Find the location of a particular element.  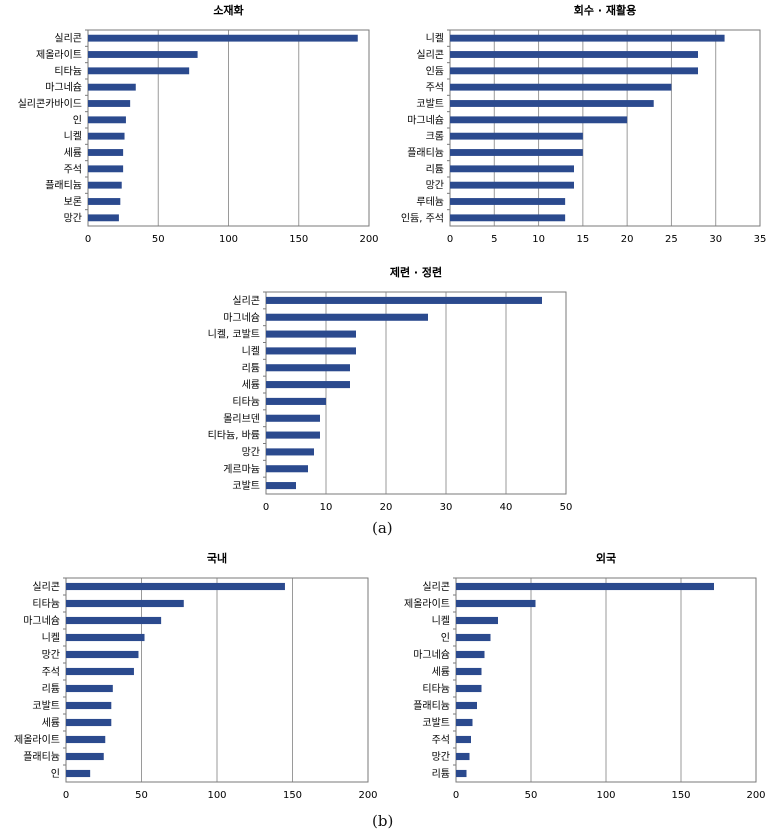

category-label: 보론 is located at coordinates (73, 202).